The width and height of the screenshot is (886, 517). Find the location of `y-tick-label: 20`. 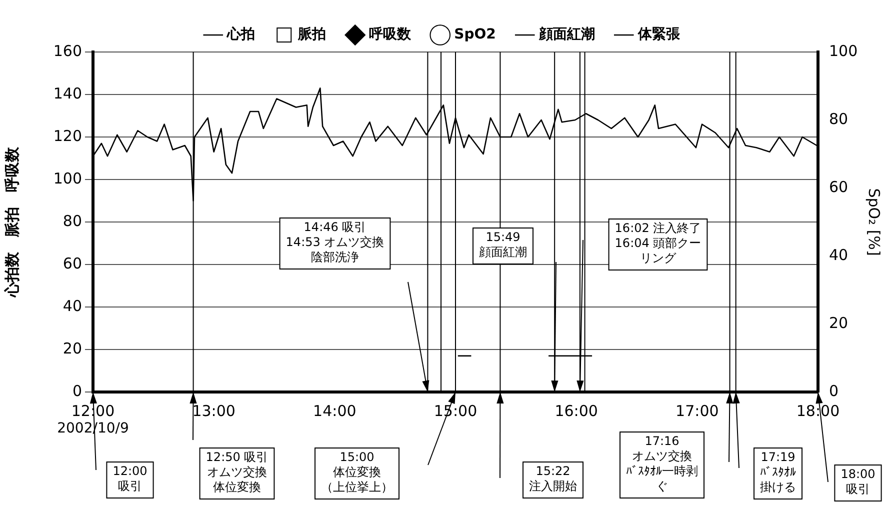

y-tick-label: 20 is located at coordinates (72, 348).